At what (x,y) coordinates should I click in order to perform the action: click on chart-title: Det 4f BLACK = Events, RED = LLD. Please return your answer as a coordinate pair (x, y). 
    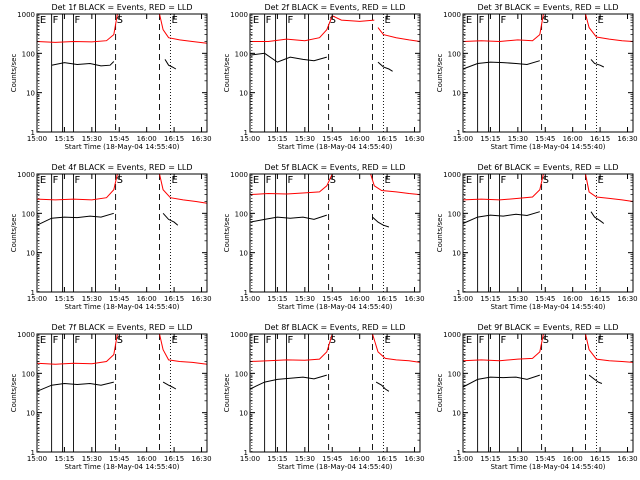
    Looking at the image, I should click on (121, 167).